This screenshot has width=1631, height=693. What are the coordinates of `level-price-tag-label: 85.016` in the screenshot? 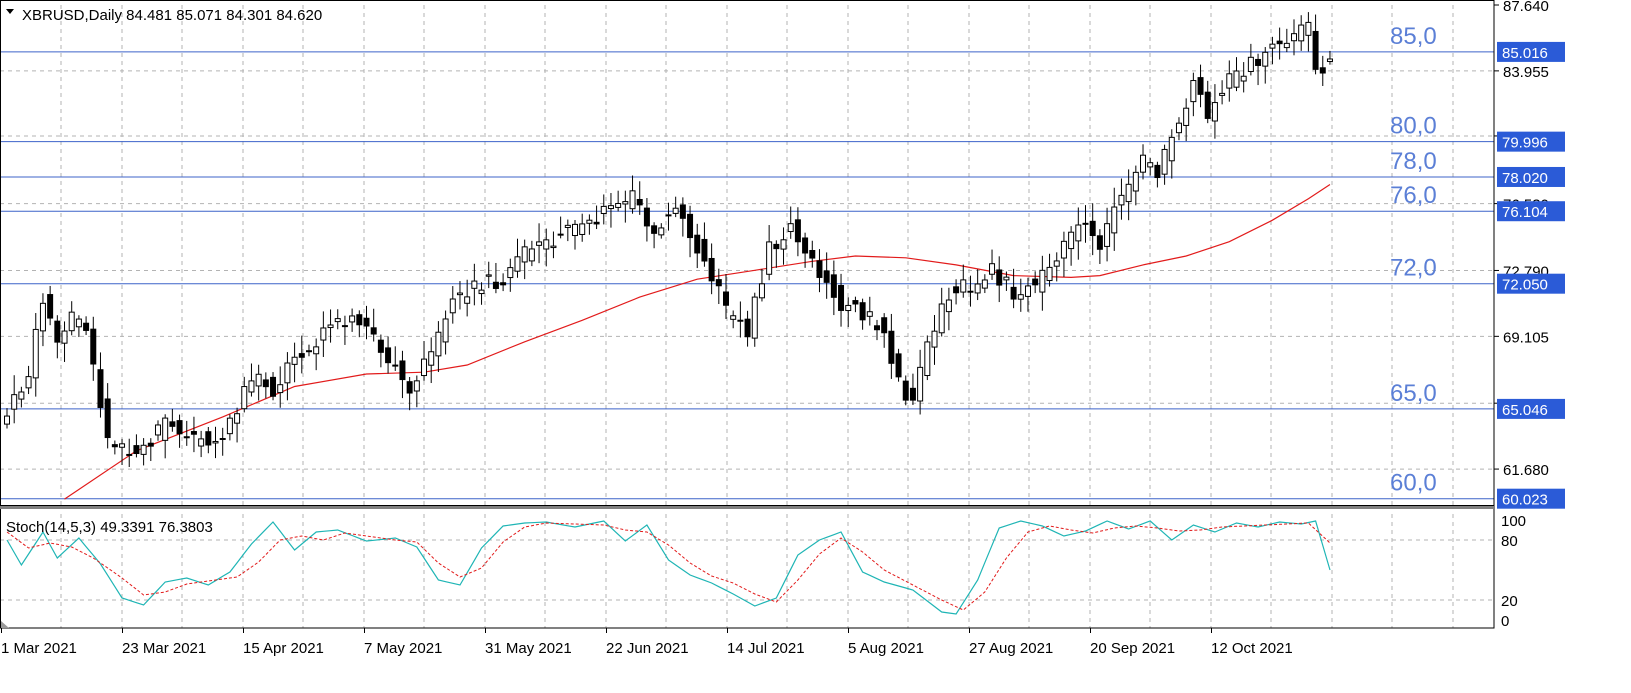 It's located at (1525, 53).